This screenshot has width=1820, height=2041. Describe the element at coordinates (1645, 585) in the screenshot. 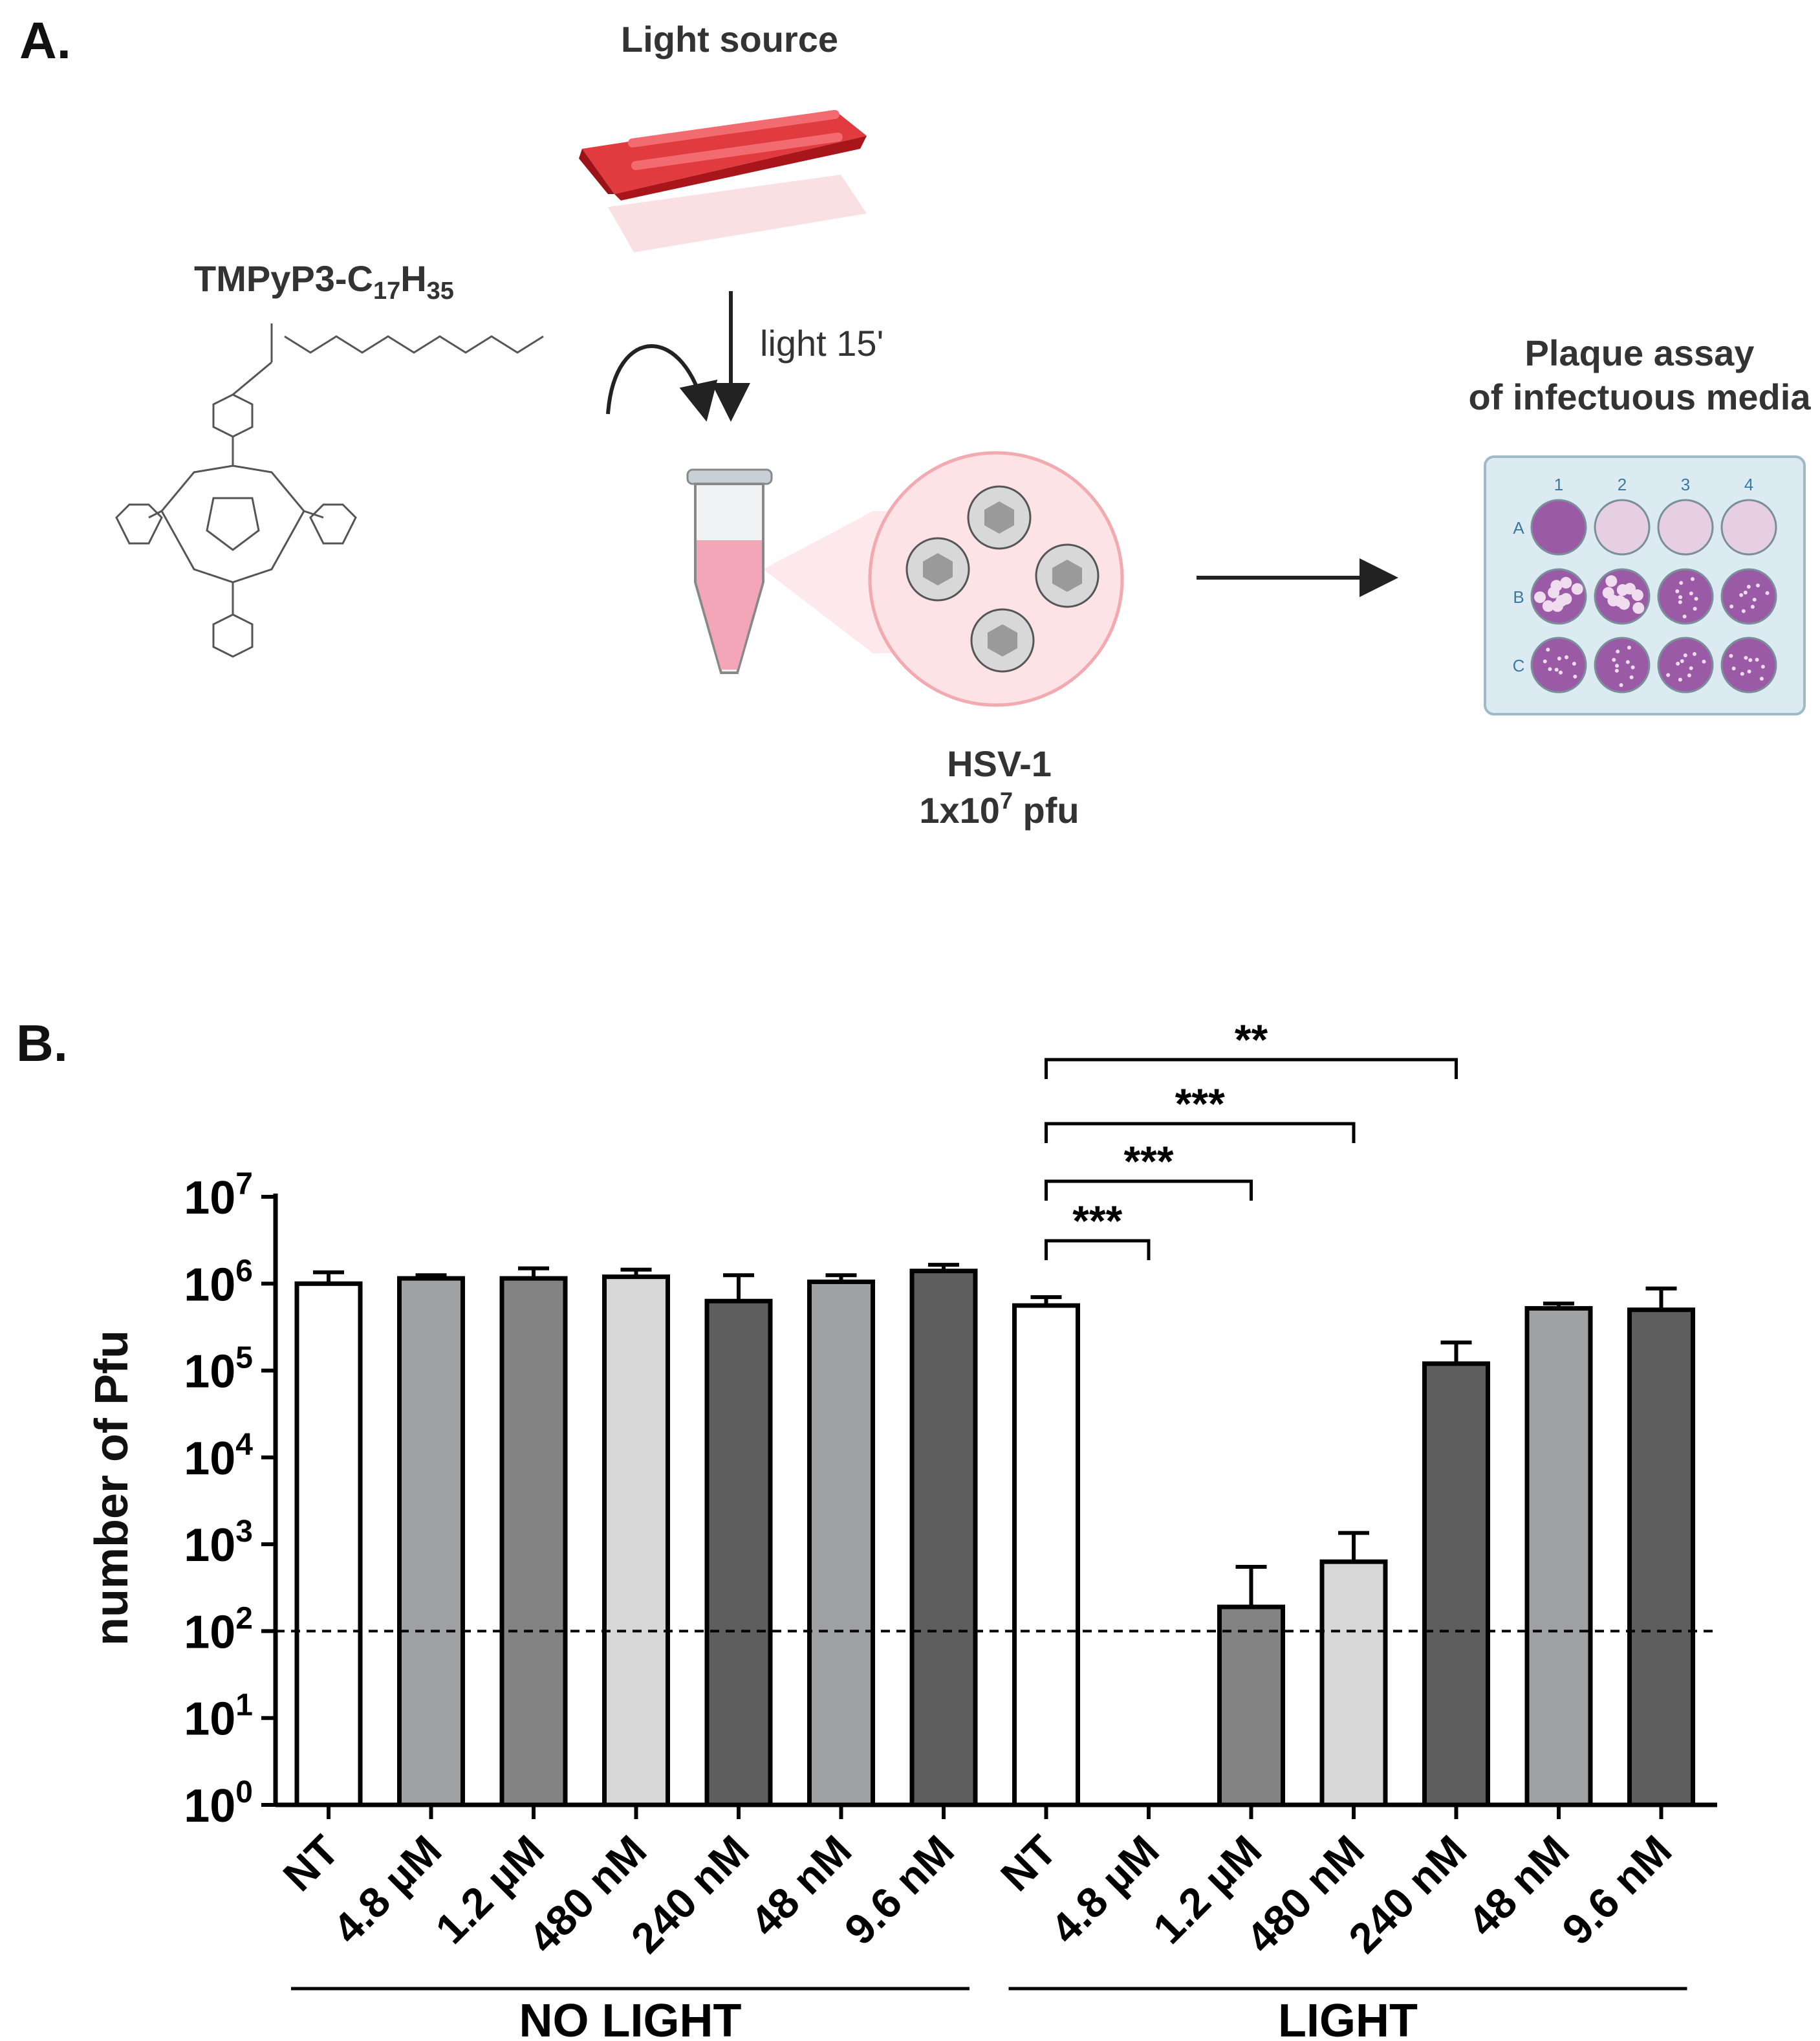

I see `well-plate-icon: 1 2 3 4 A B C` at that location.